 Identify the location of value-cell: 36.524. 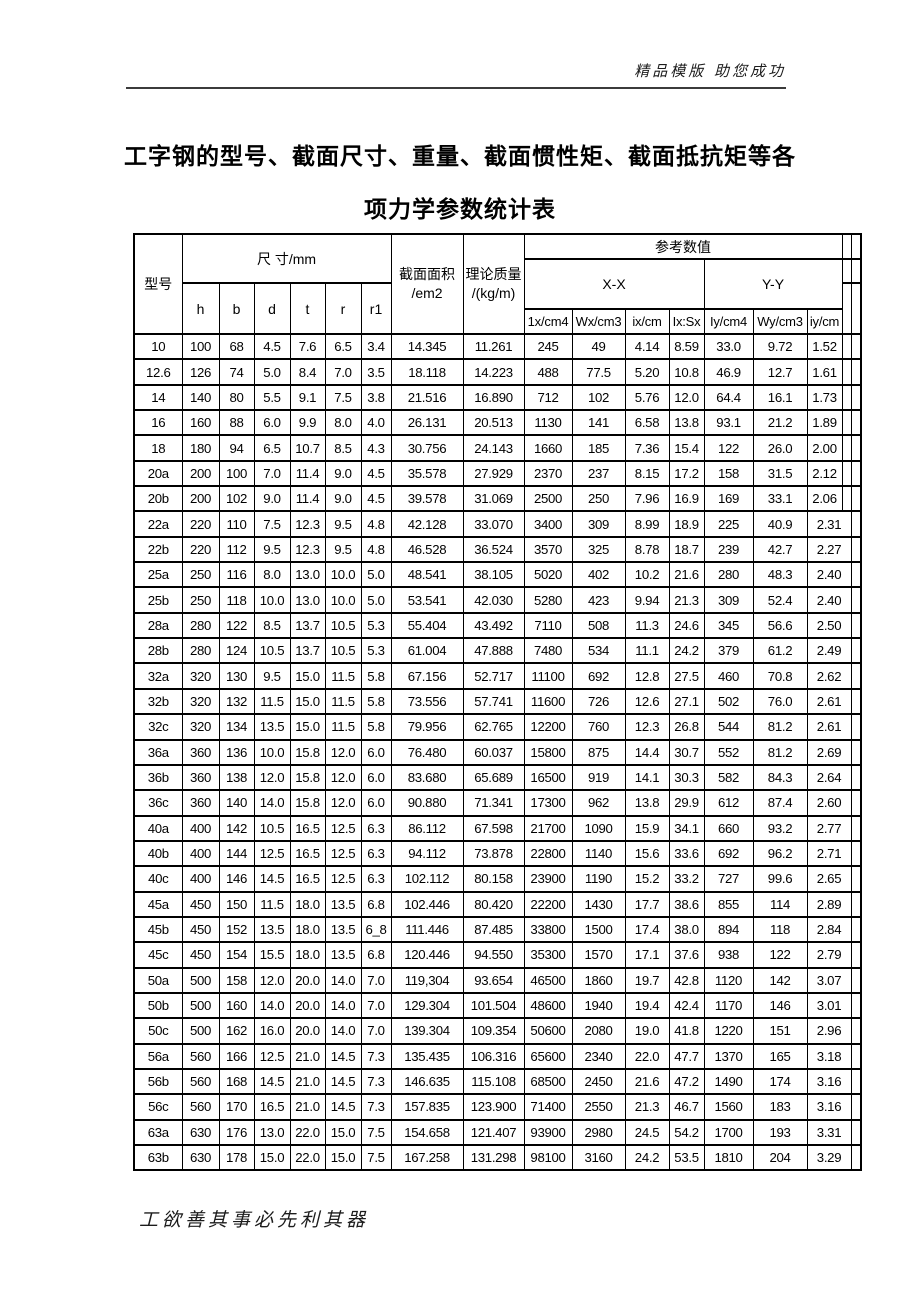
(493, 549).